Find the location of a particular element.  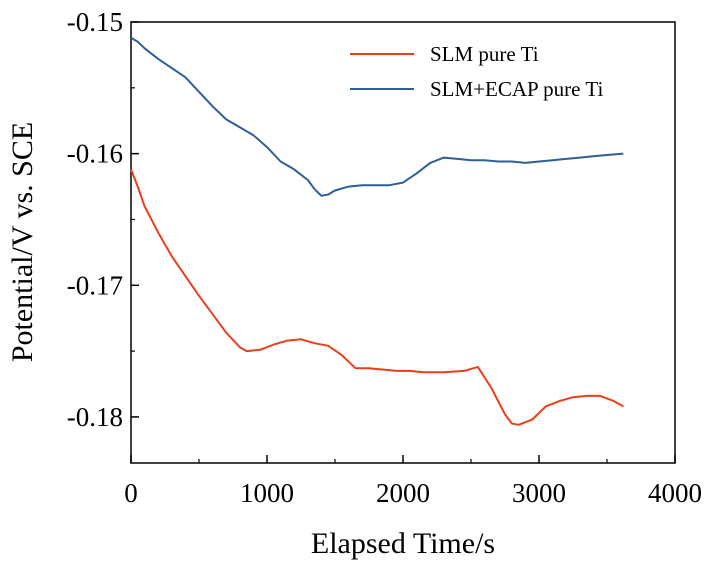

legend-label-slm-ecap: SLM+ECAP pure Ti is located at coordinates (516, 89).